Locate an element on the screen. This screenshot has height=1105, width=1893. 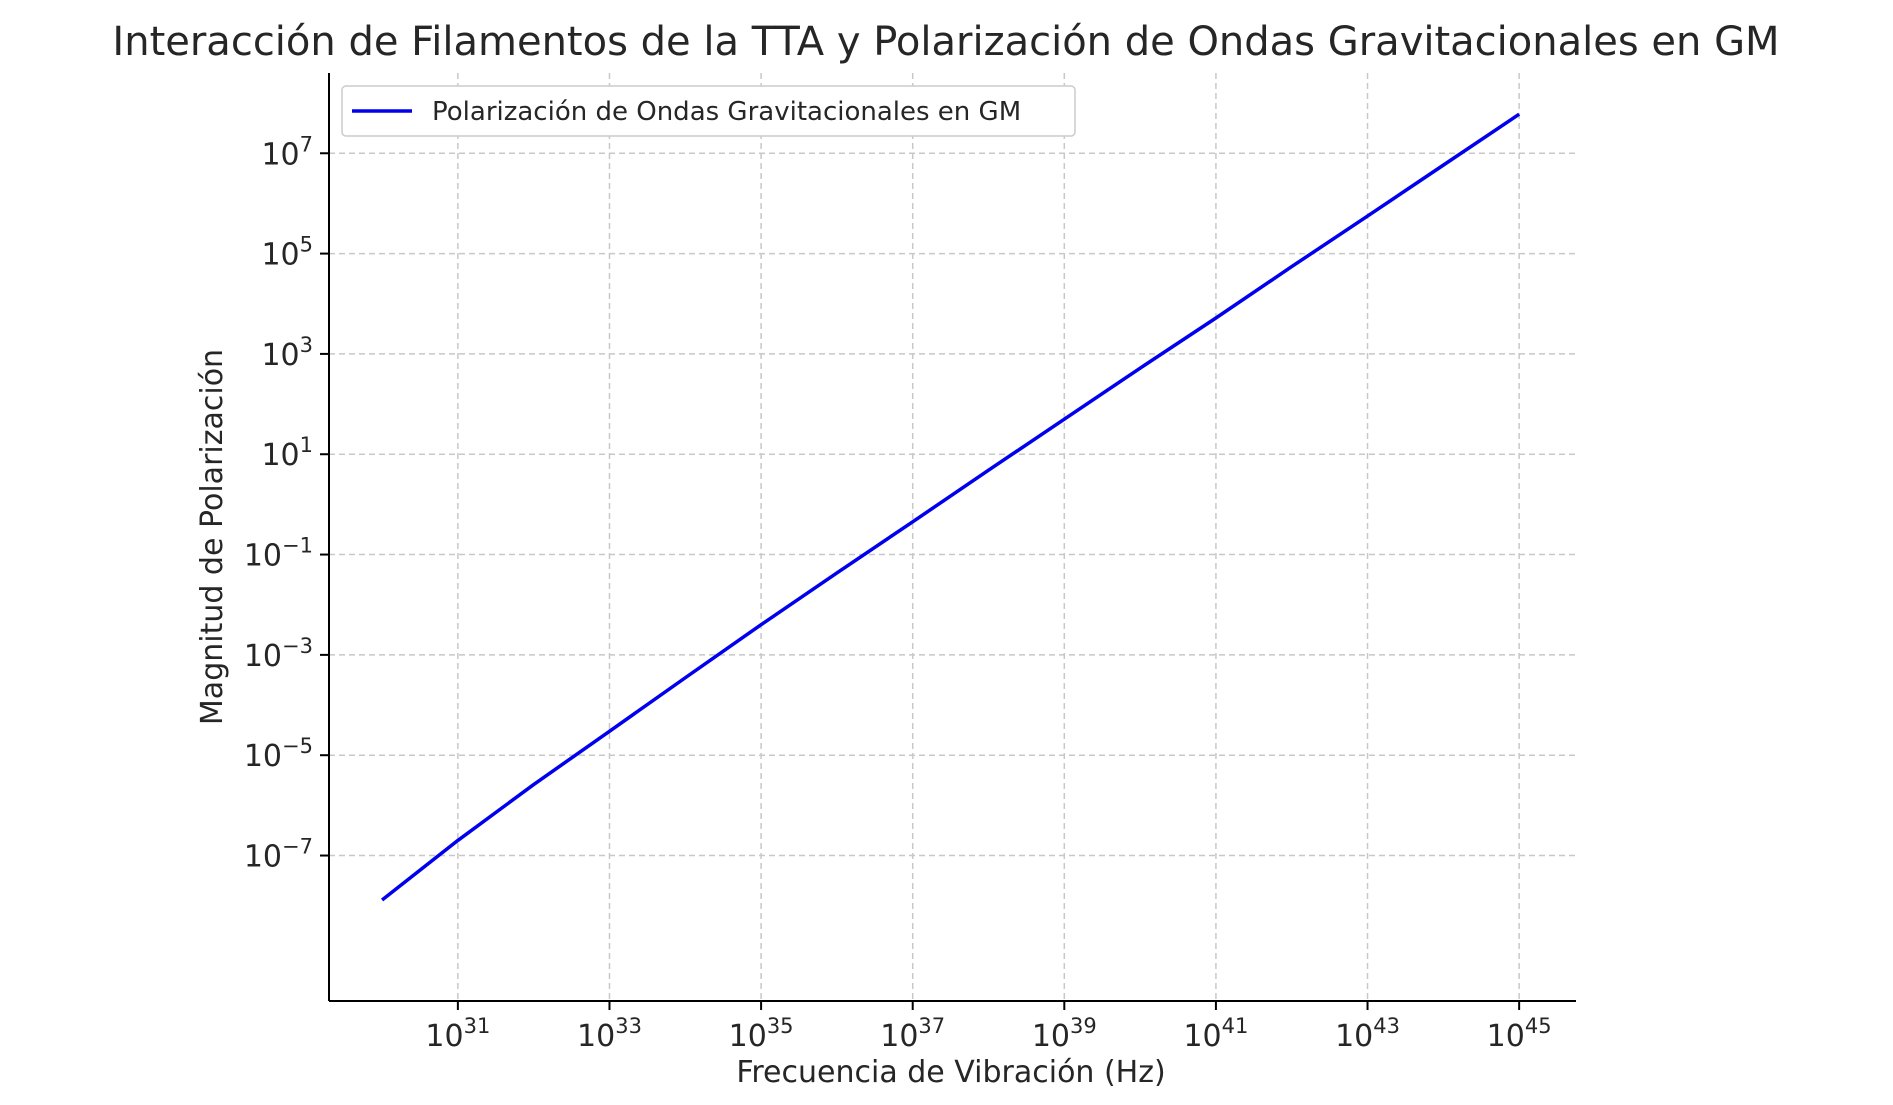
y-tick-label: 10⁻⁷ is located at coordinates (278, 855).